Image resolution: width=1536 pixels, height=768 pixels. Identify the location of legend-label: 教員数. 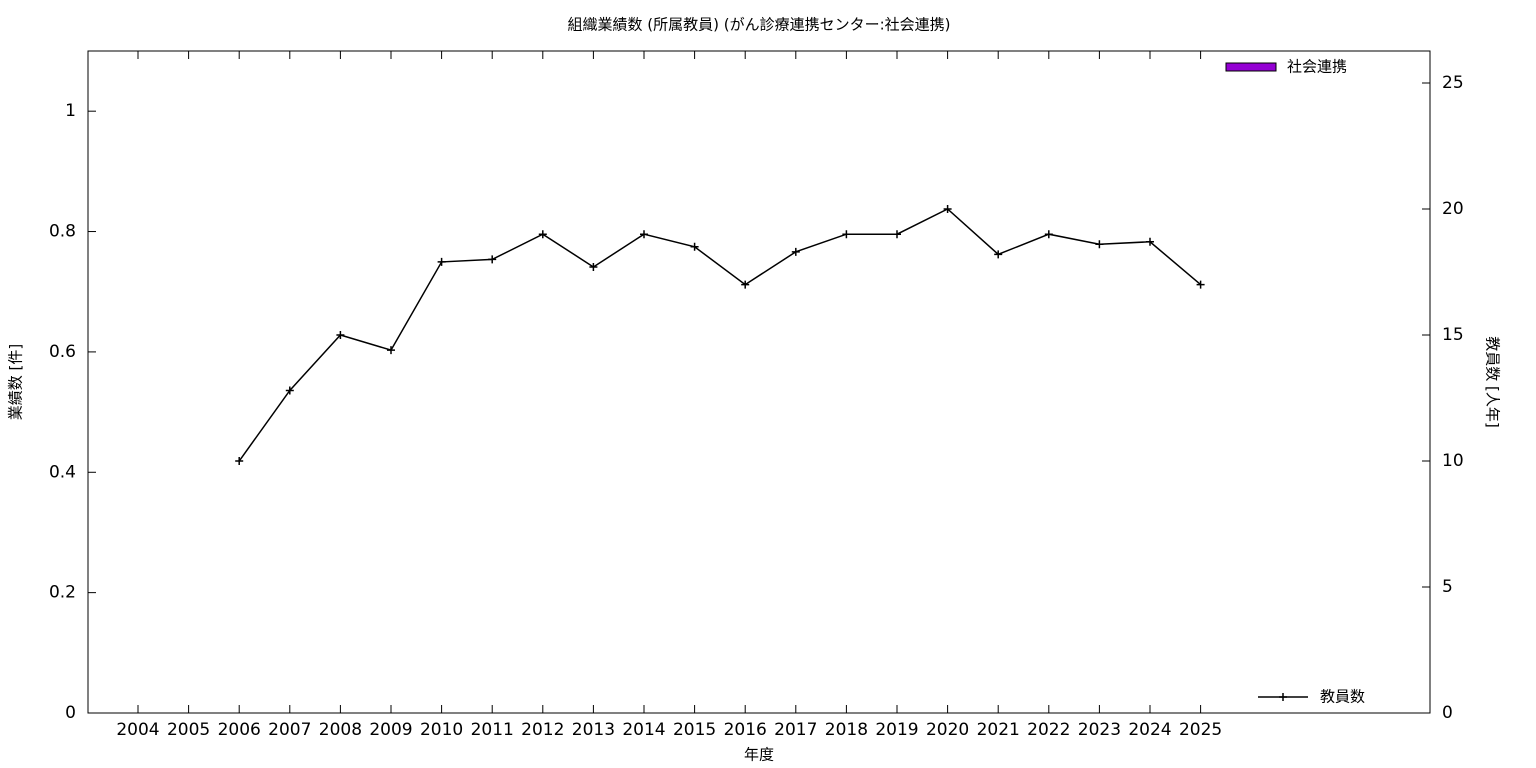
(1342, 697).